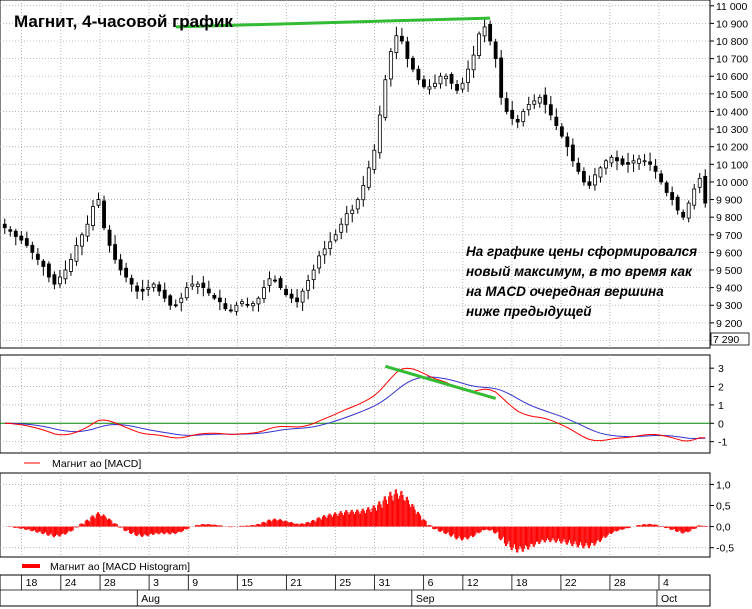 Image resolution: width=752 pixels, height=609 pixels. I want to click on macd-tick-label: 1, so click(721, 406).